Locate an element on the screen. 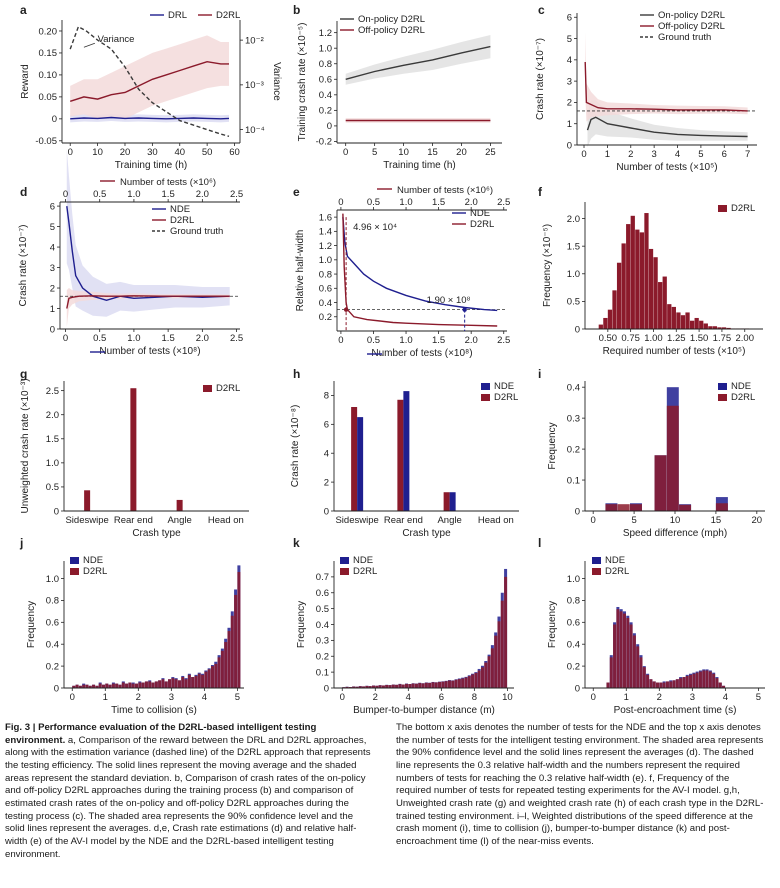 This screenshot has width=780, height=888. x-axis-label: Training time (h) is located at coordinates (419, 165).